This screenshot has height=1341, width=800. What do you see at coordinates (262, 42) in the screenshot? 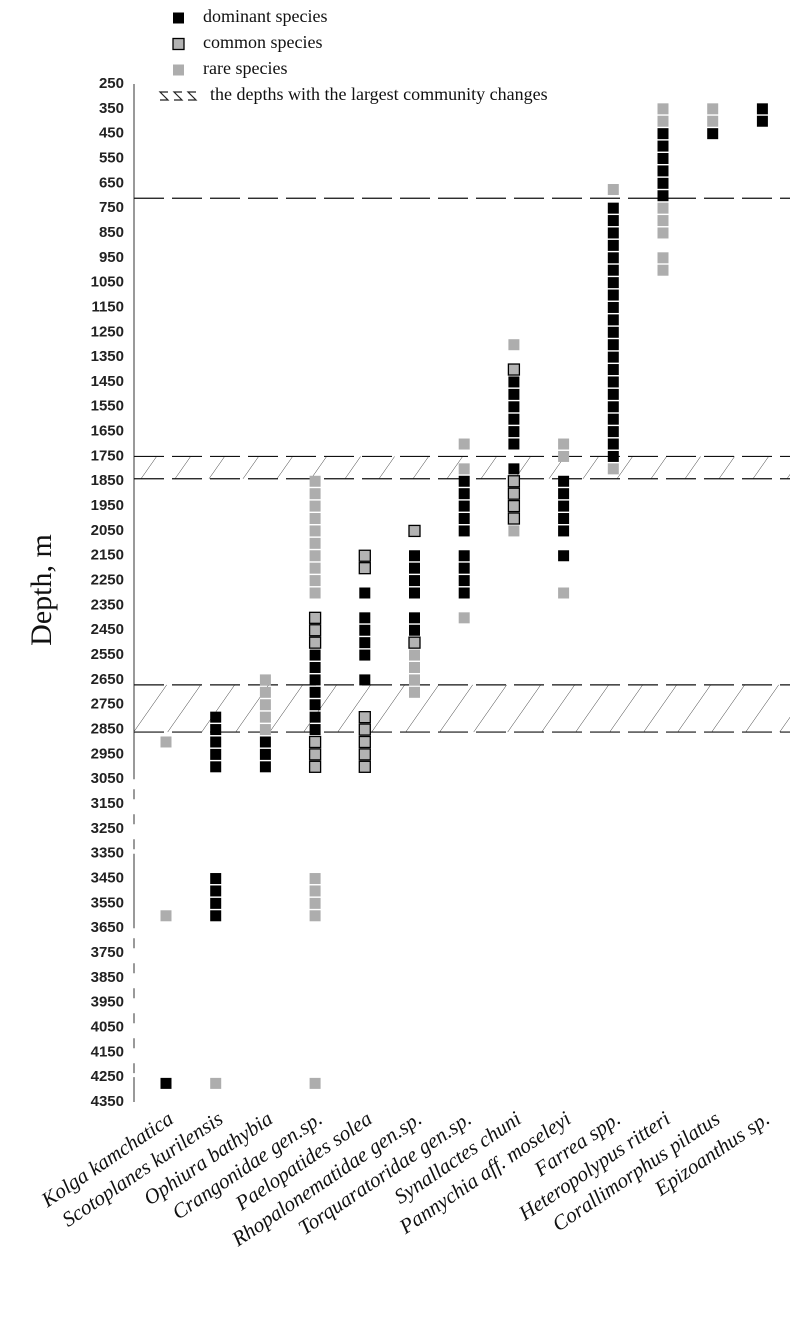
I see `legend-label: common species` at bounding box center [262, 42].